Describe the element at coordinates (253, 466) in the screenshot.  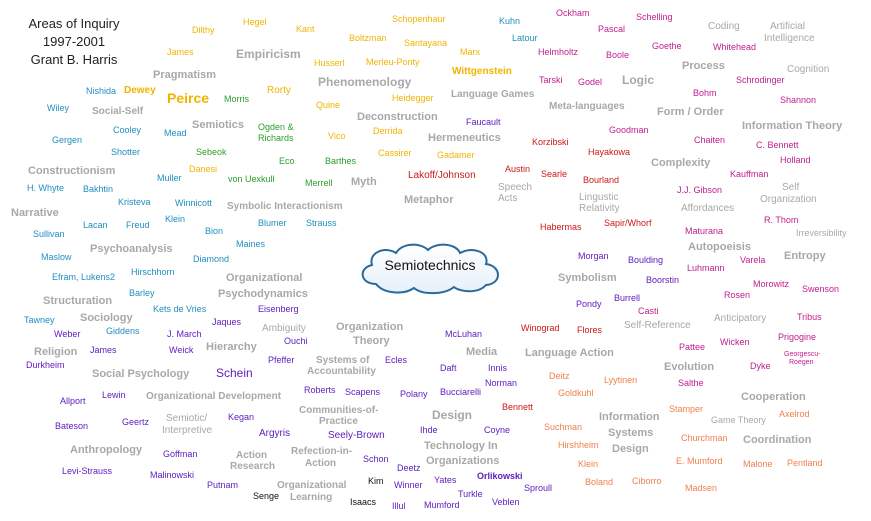
I see `term-research: Research` at that location.